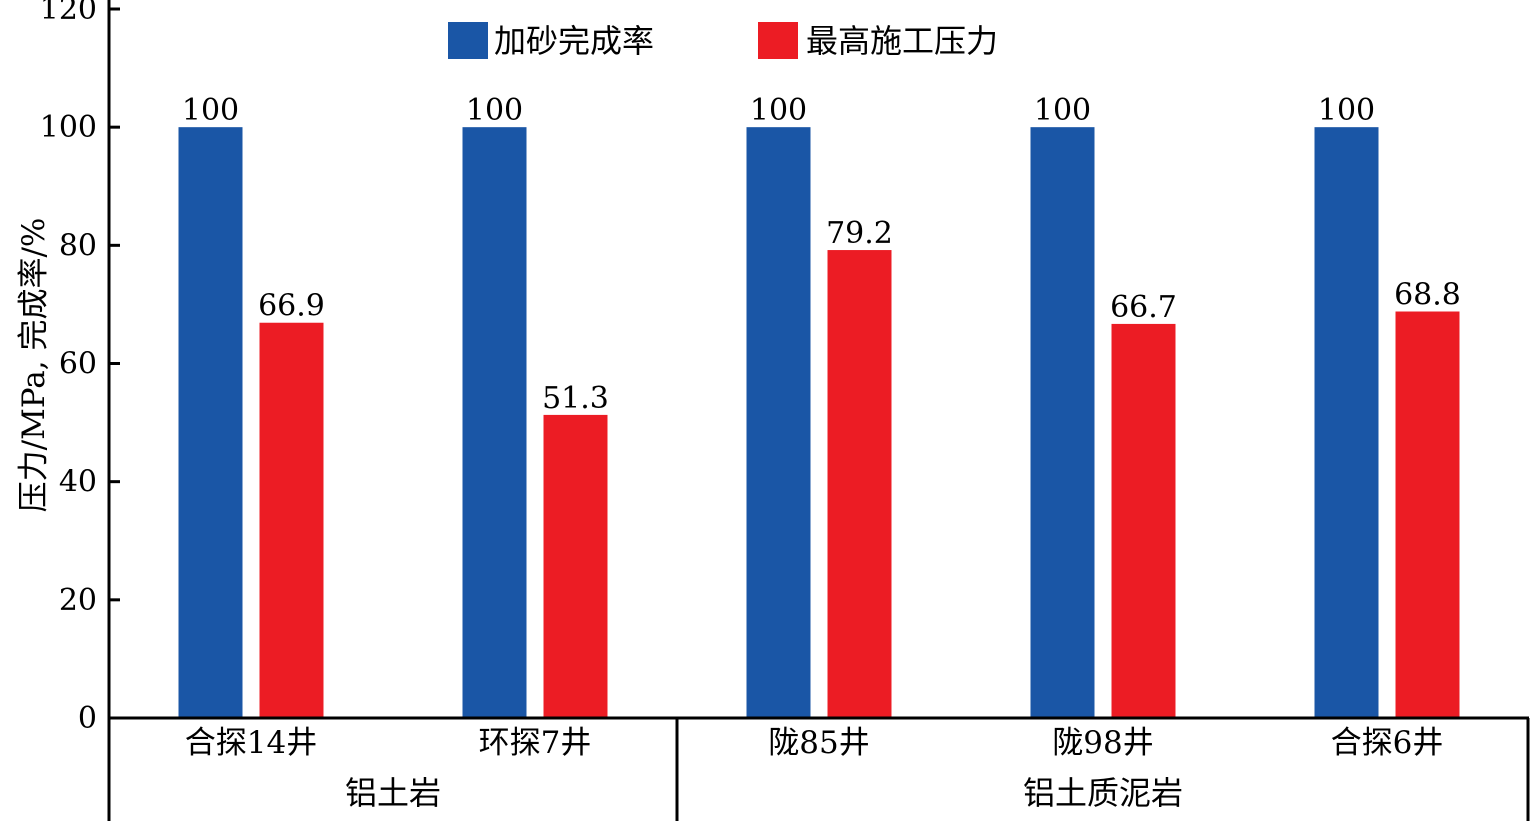 The width and height of the screenshot is (1530, 821). Describe the element at coordinates (902, 41) in the screenshot. I see `legend-label-max-pressure: 最高施工压力` at that location.